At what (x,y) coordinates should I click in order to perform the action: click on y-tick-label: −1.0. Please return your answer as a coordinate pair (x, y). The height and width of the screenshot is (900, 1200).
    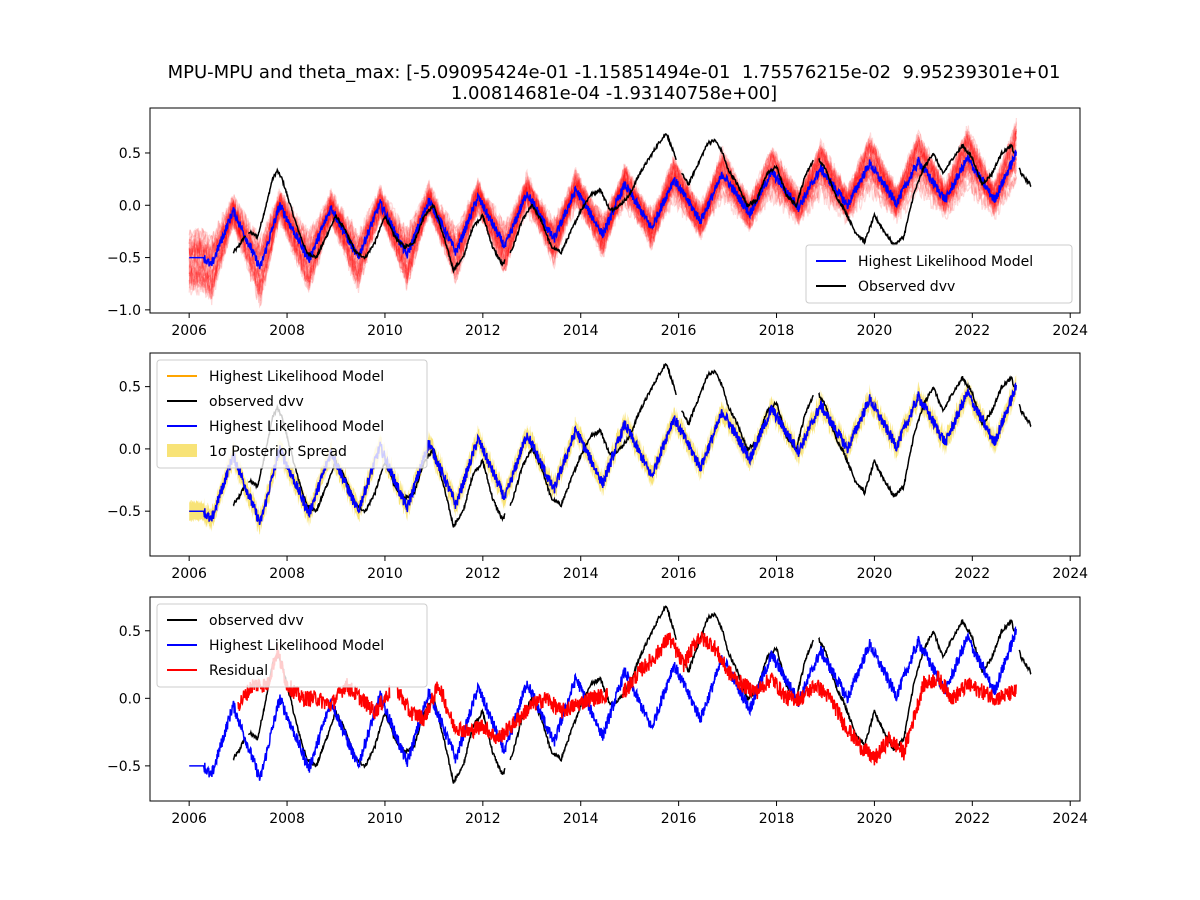
    Looking at the image, I should click on (124, 311).